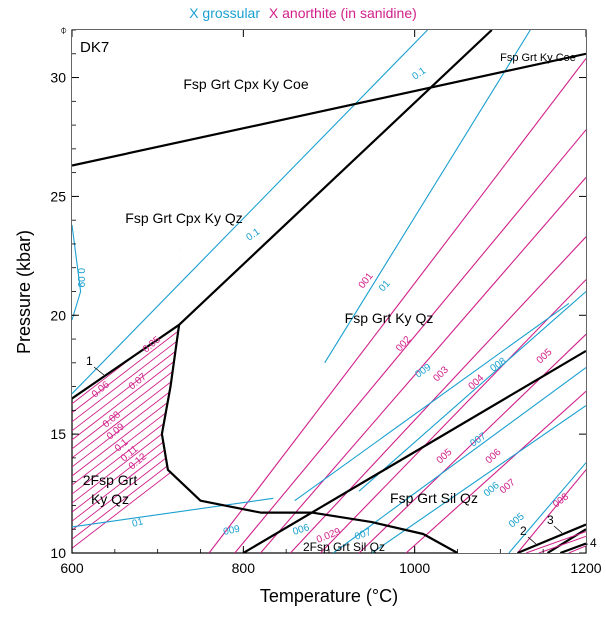 The height and width of the screenshot is (617, 606). What do you see at coordinates (58, 553) in the screenshot?
I see `y-tick-label: 10` at bounding box center [58, 553].